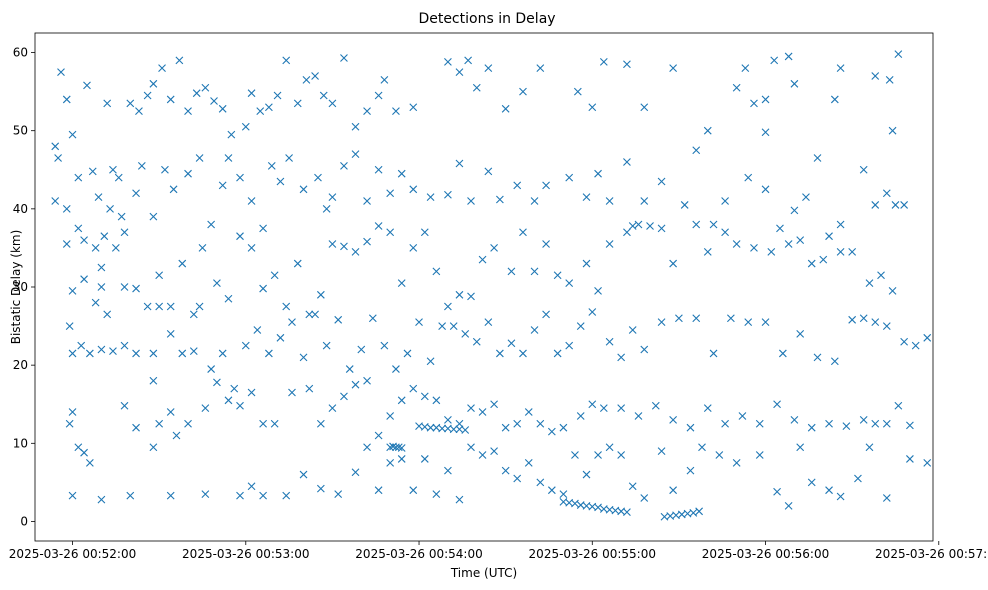  I want to click on x-tick-label: 2025-03-26 00:56:00, so click(765, 554).